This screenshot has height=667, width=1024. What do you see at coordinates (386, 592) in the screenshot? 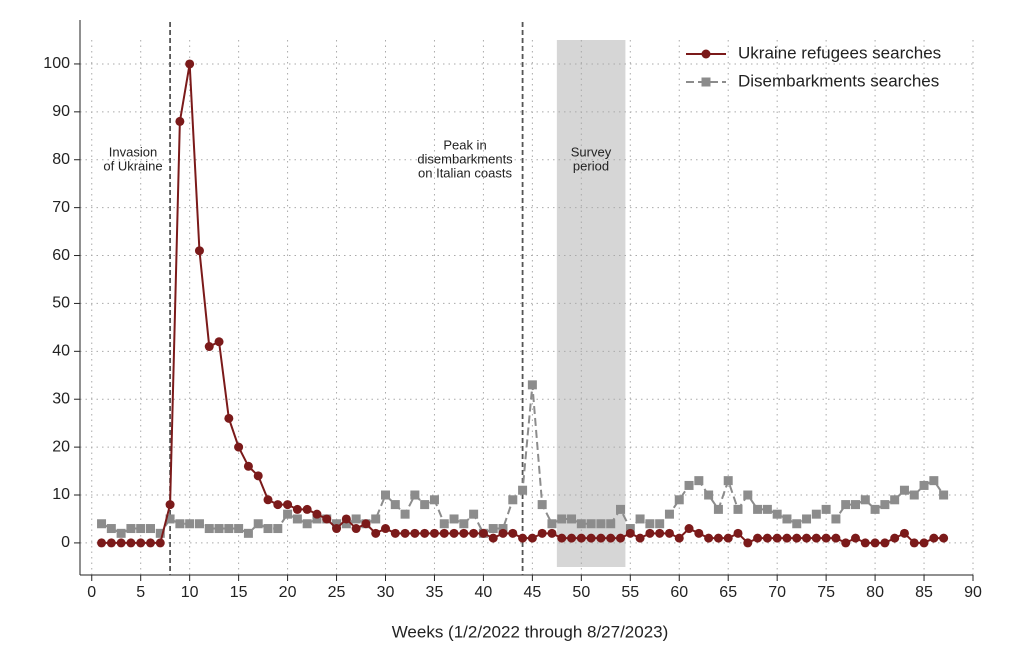
I see `x-tick-label: 30` at bounding box center [386, 592].